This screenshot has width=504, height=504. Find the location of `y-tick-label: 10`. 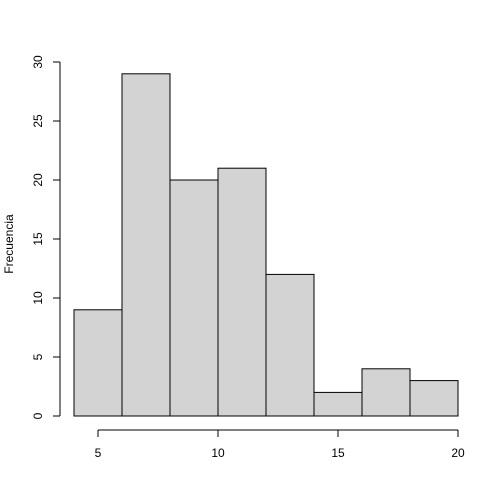

y-tick-label: 10 is located at coordinates (38, 298).